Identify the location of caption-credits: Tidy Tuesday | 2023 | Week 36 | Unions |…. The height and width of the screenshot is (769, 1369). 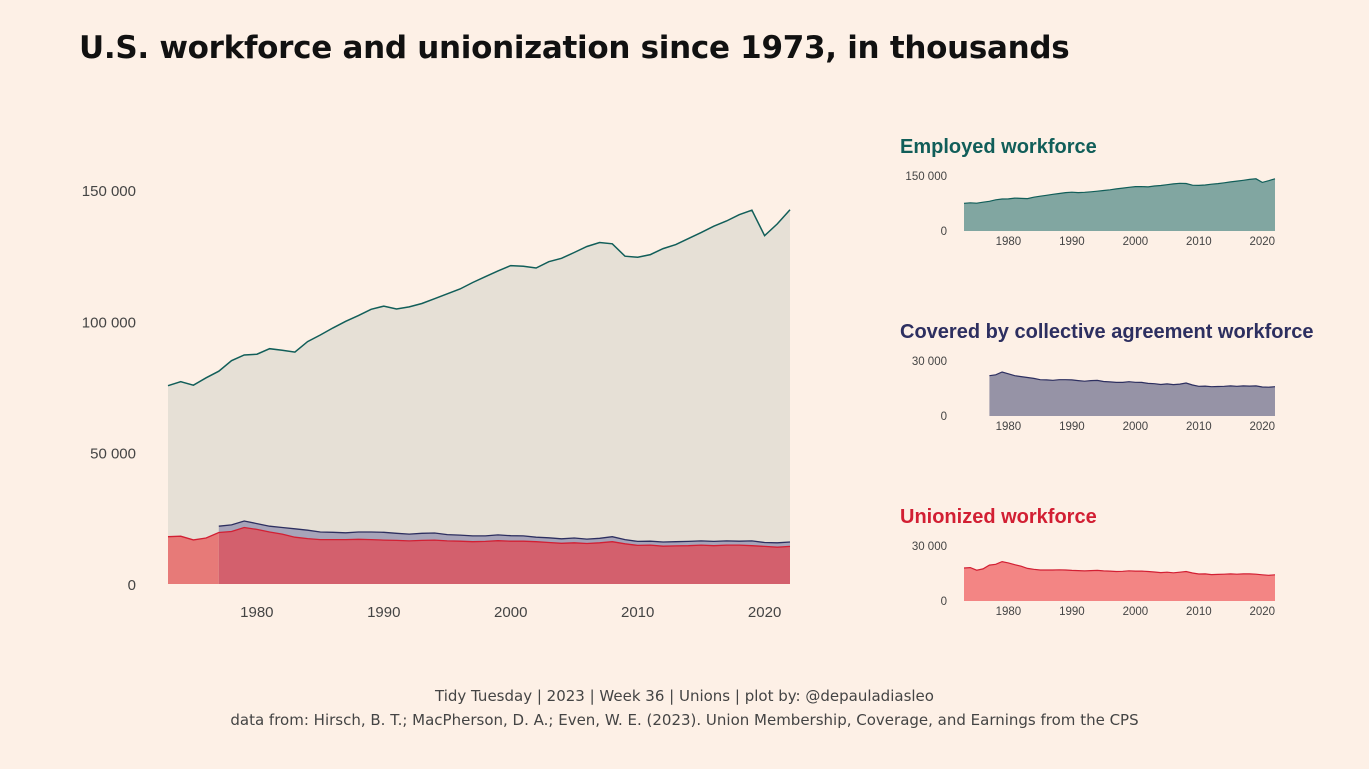
(684, 696).